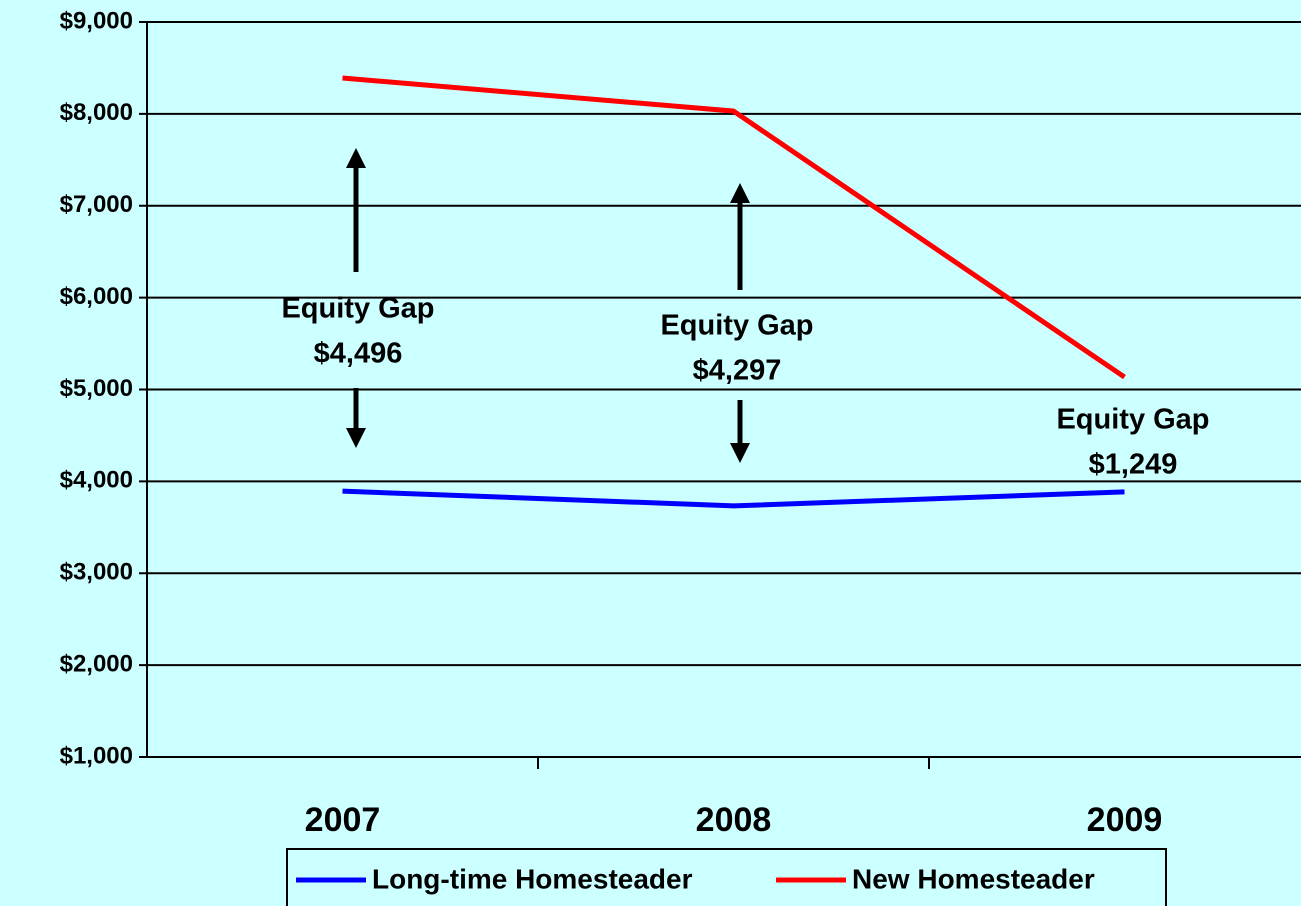 The width and height of the screenshot is (1301, 906). Describe the element at coordinates (1125, 820) in the screenshot. I see `x-tick-label: 2009` at that location.